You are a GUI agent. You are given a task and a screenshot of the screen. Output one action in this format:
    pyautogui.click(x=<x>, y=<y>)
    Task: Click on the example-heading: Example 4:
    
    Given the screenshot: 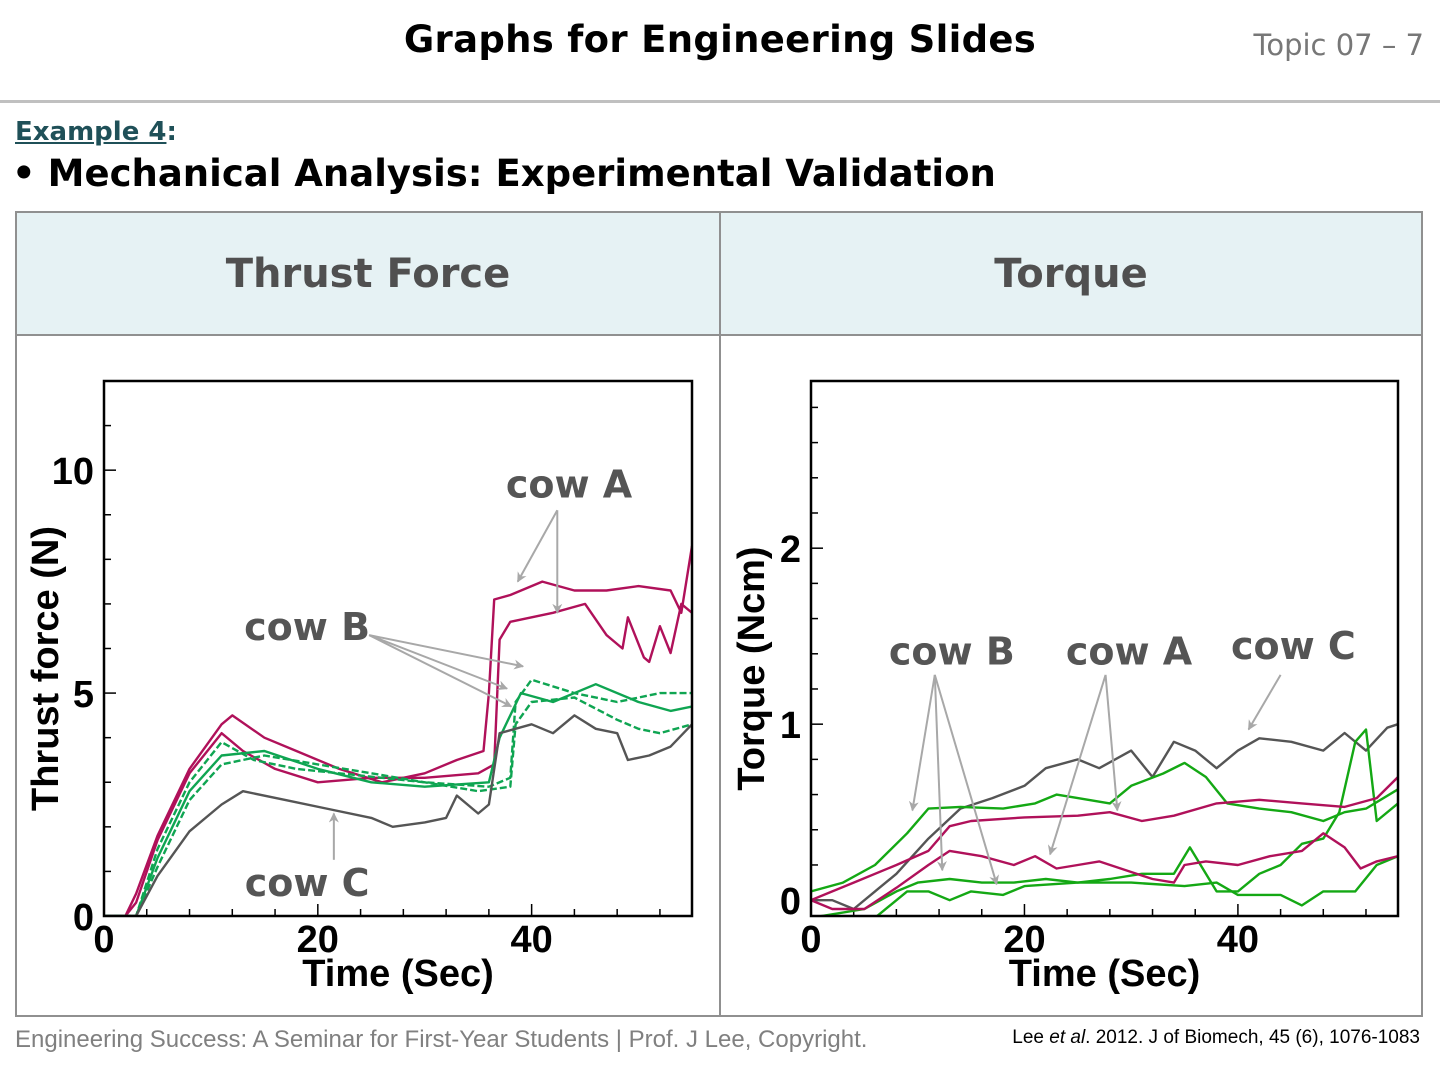 What is the action you would take?
    pyautogui.click(x=96, y=132)
    